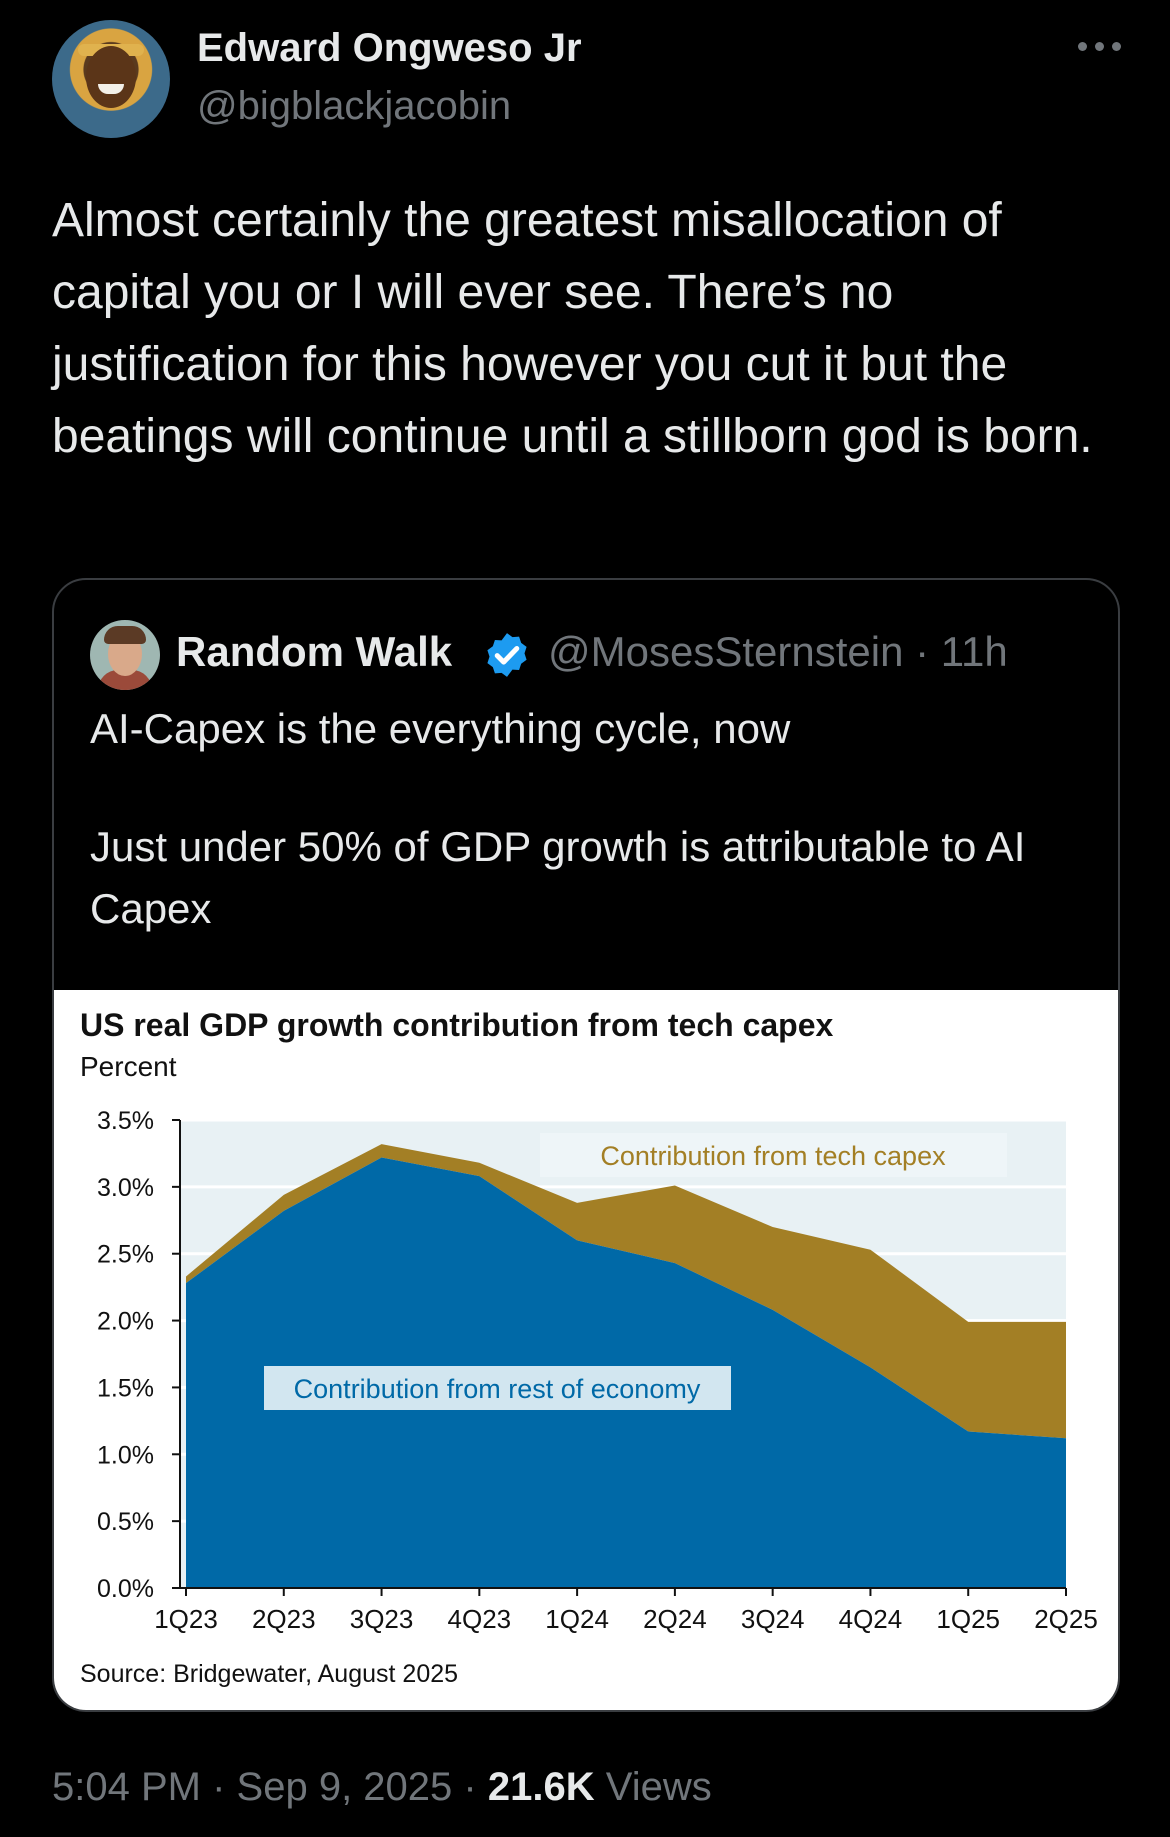 Image resolution: width=1170 pixels, height=1837 pixels. I want to click on x-tick-label: 2Q25, so click(1066, 1619).